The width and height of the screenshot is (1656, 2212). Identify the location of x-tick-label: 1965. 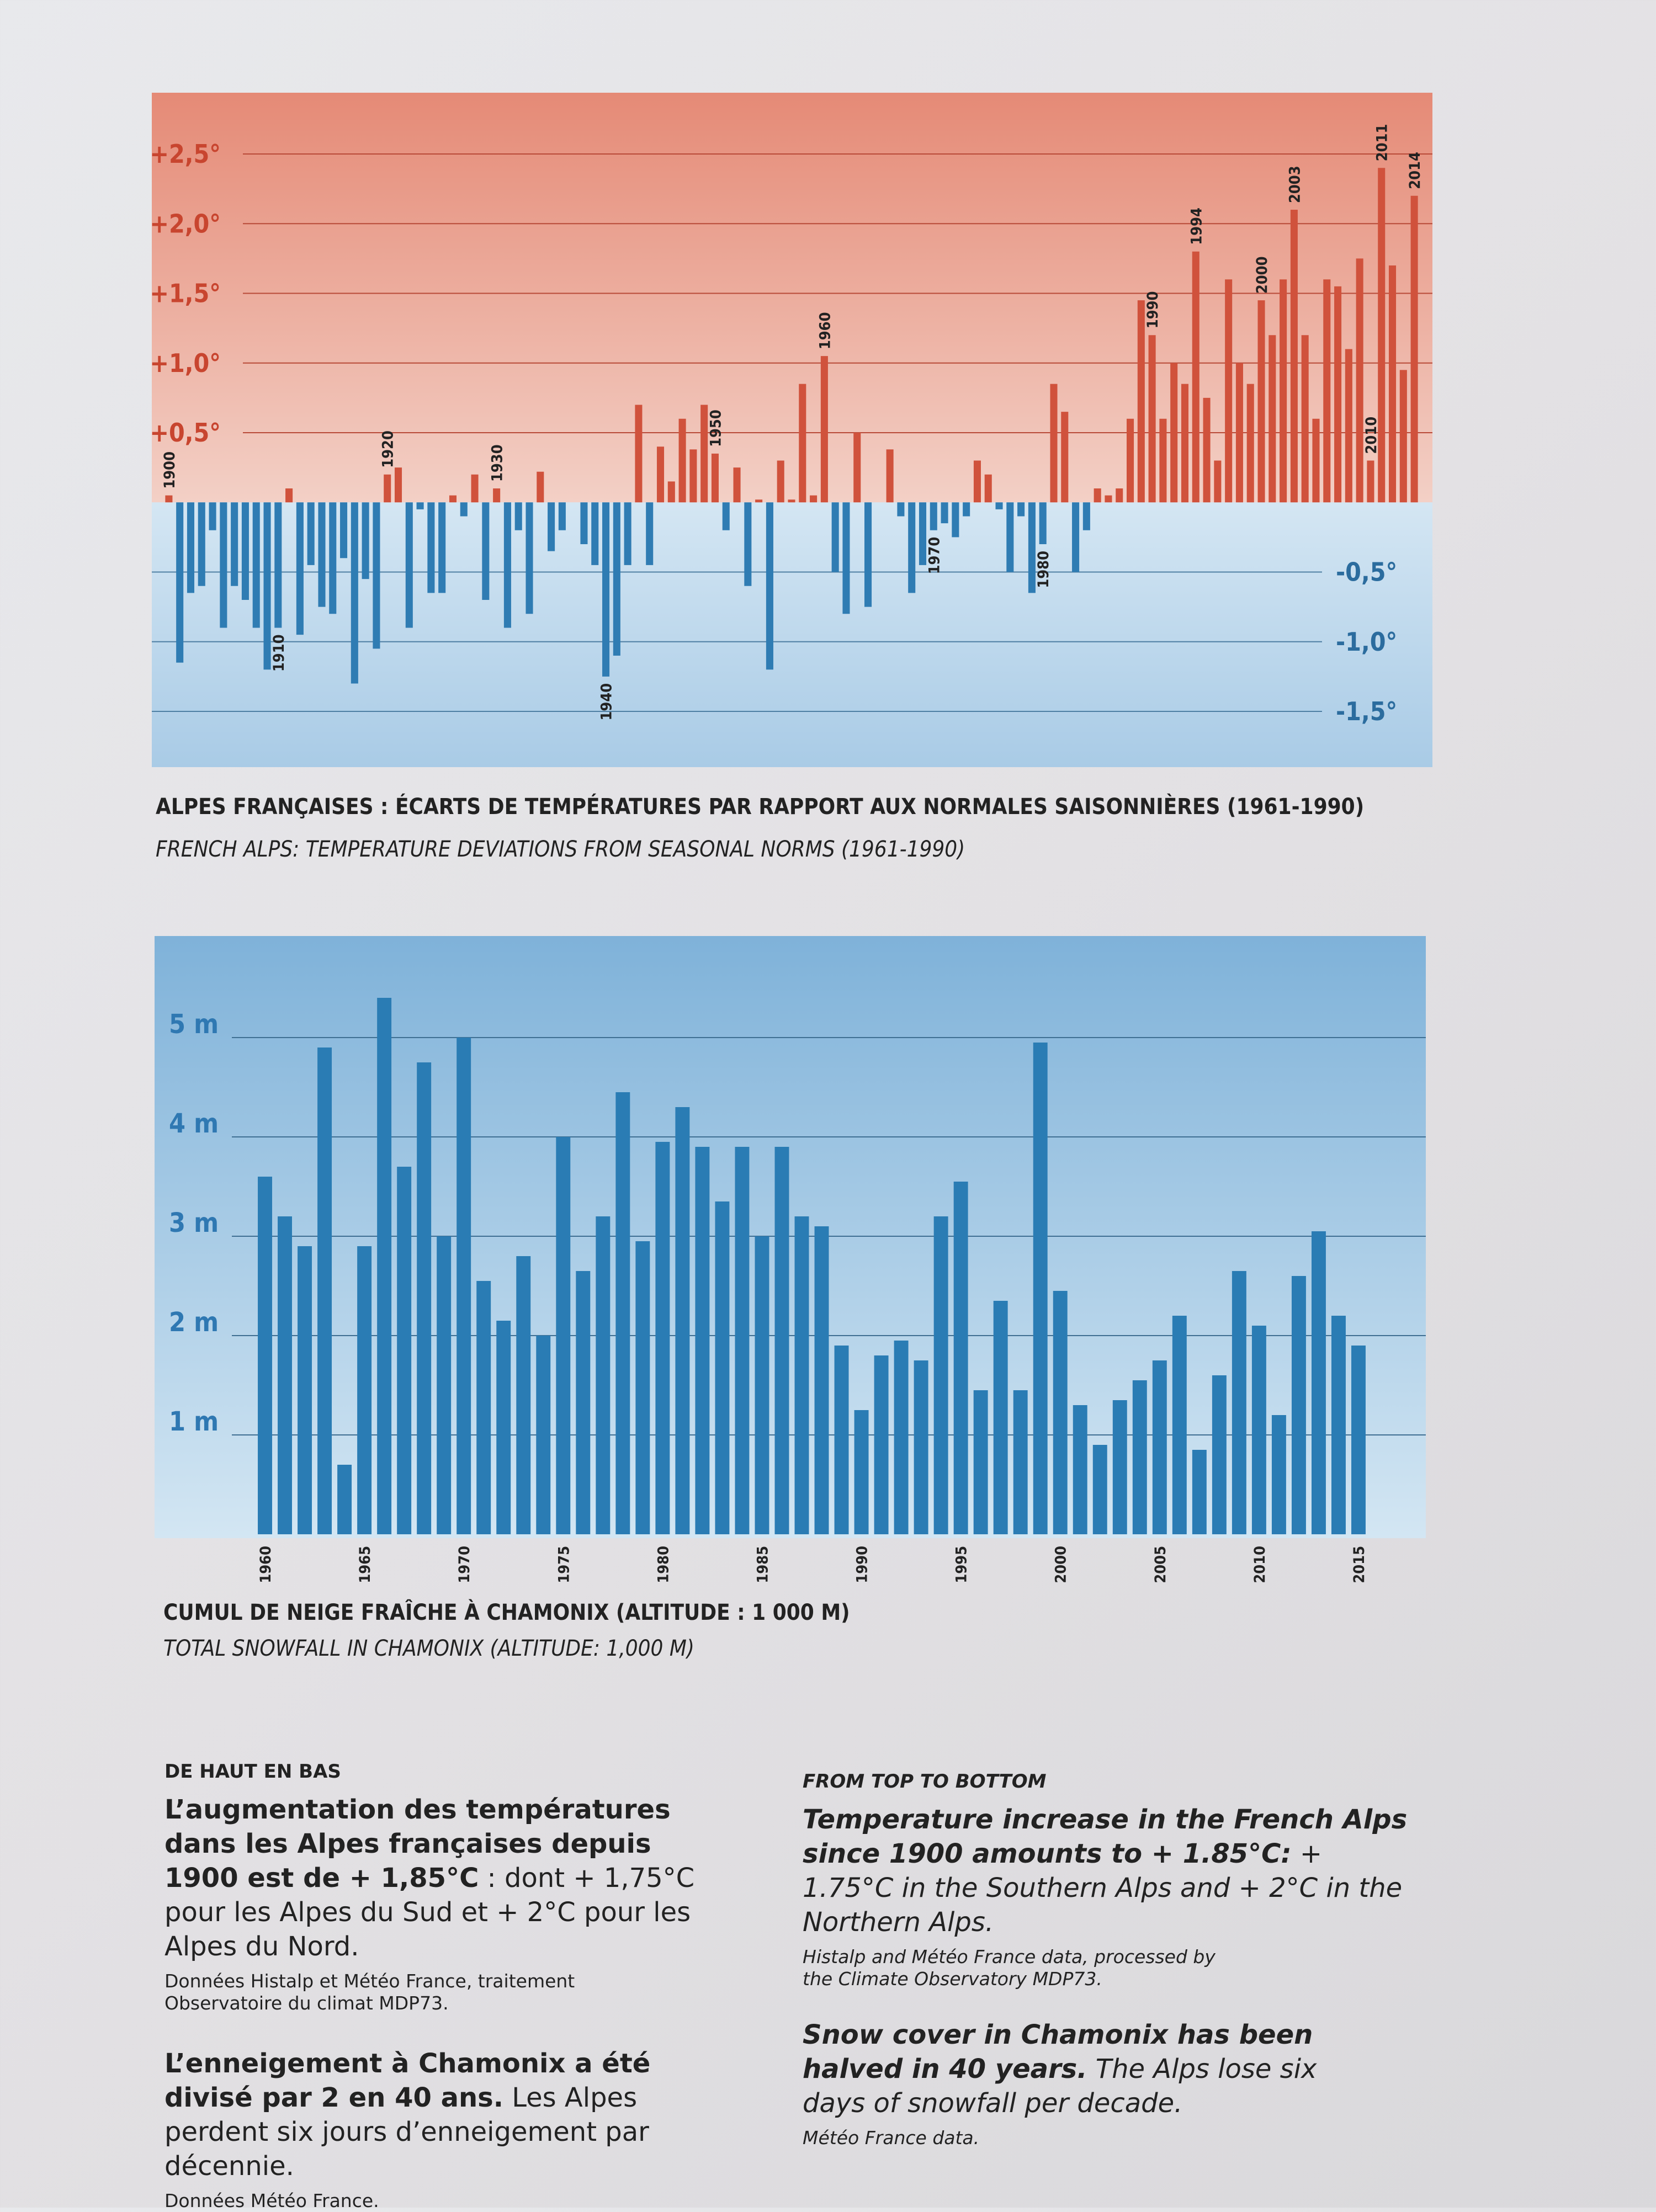
(365, 1564).